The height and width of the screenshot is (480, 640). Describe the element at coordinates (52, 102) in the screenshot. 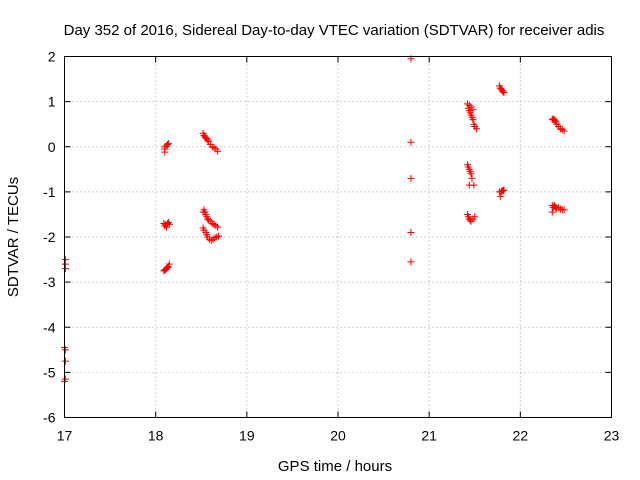

I see `y-tick-label: 1` at that location.